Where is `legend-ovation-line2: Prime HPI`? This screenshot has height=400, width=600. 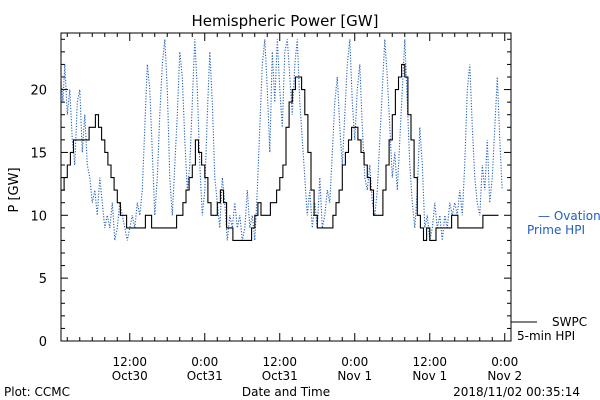 legend-ovation-line2: Prime HPI is located at coordinates (556, 230).